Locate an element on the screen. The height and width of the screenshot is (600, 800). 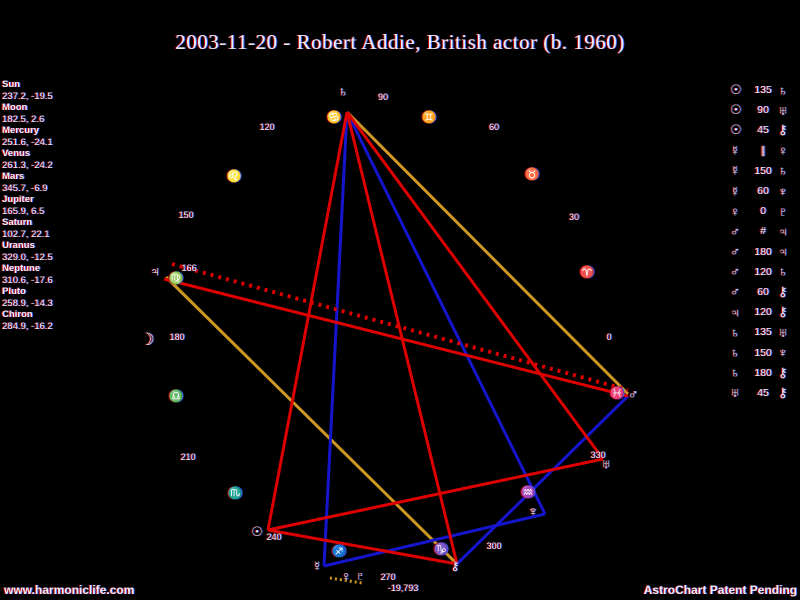
planet-values: 284.9, -16.2 is located at coordinates (27, 326).